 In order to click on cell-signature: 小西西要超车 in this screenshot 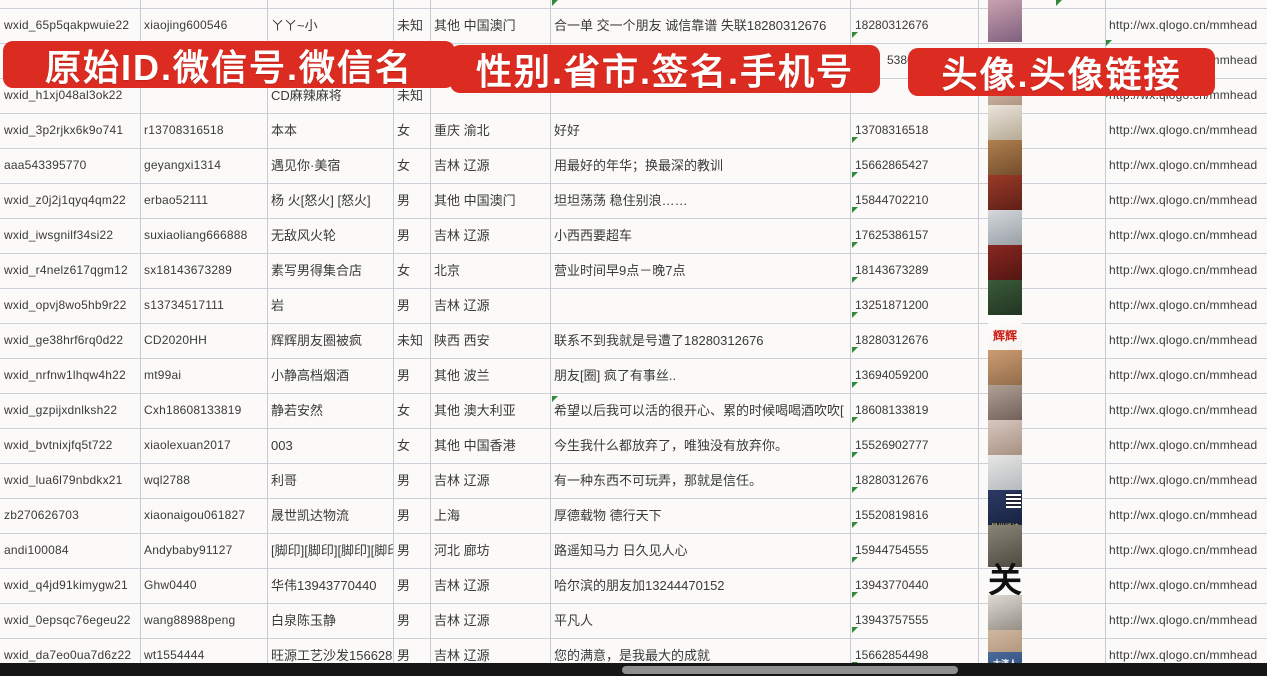, I will do `click(593, 235)`.